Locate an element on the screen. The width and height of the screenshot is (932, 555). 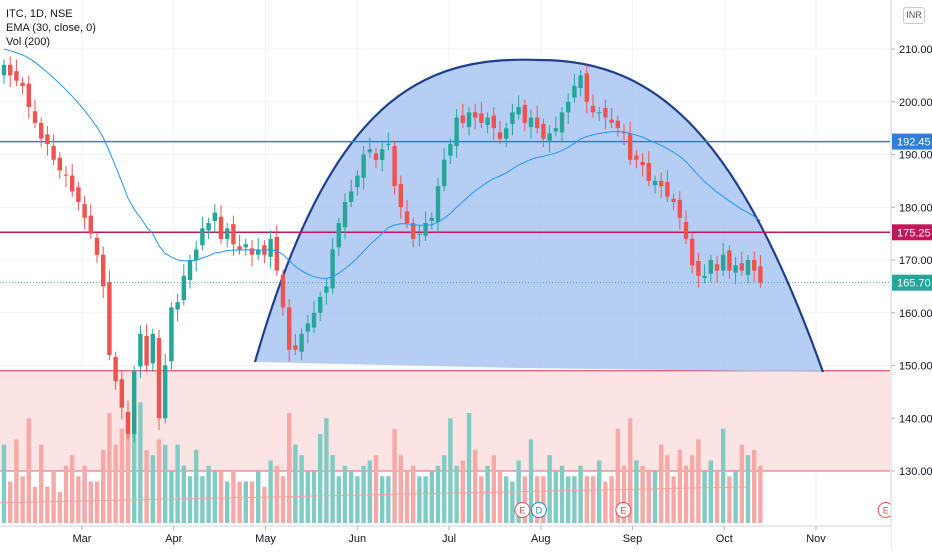
event-marker-earnings: E is located at coordinates (623, 510).